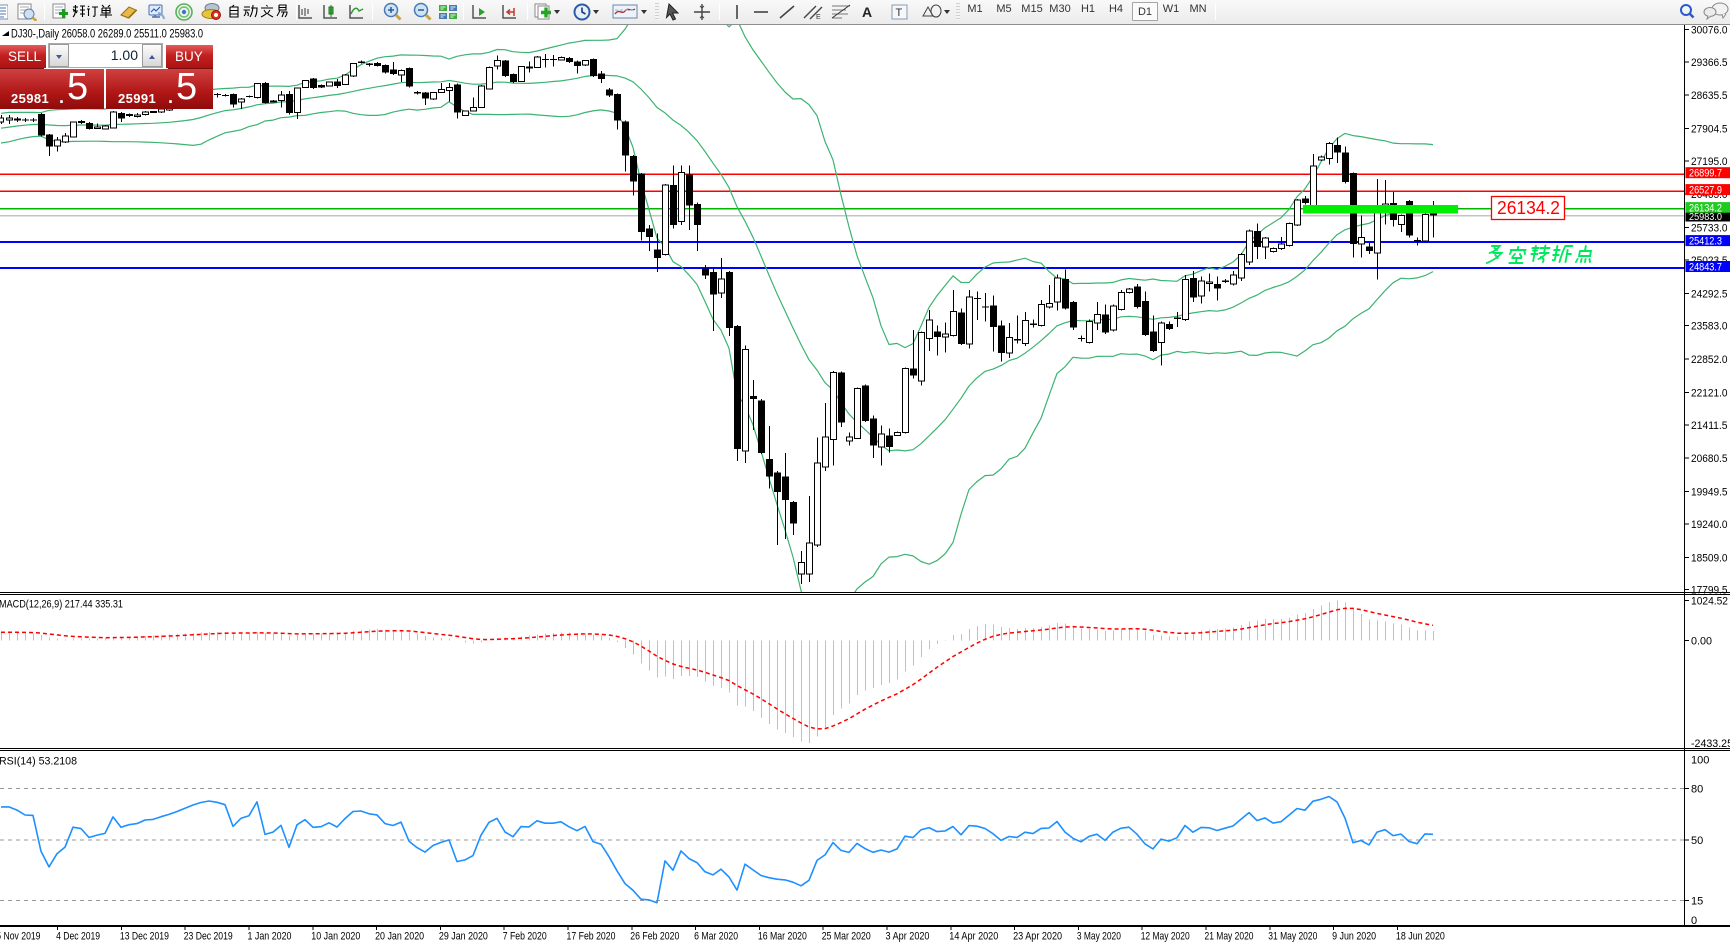 This screenshot has width=1730, height=952. What do you see at coordinates (1709, 63) in the screenshot?
I see `svg-text: 29366.5` at bounding box center [1709, 63].